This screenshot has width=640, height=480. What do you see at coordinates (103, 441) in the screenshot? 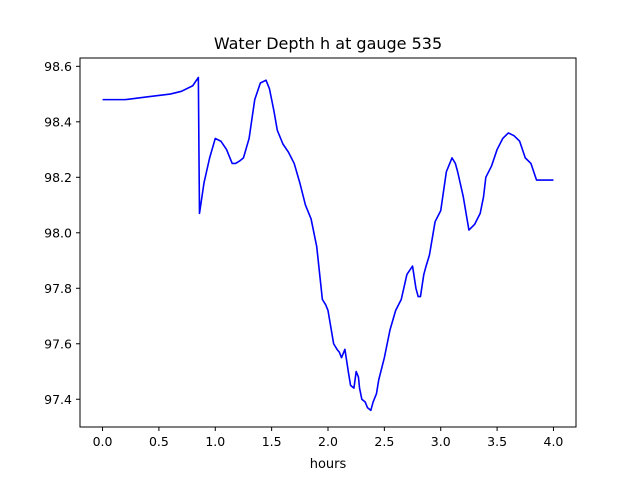
I see `x-tick-label: 0.0` at bounding box center [103, 441].